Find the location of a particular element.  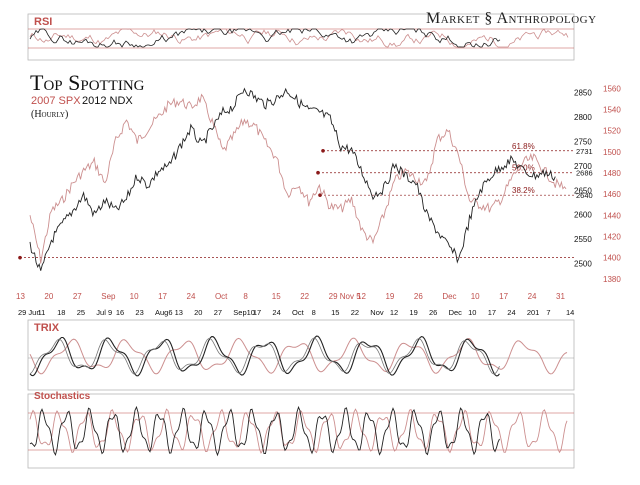

fib-value: 2731 is located at coordinates (584, 151).